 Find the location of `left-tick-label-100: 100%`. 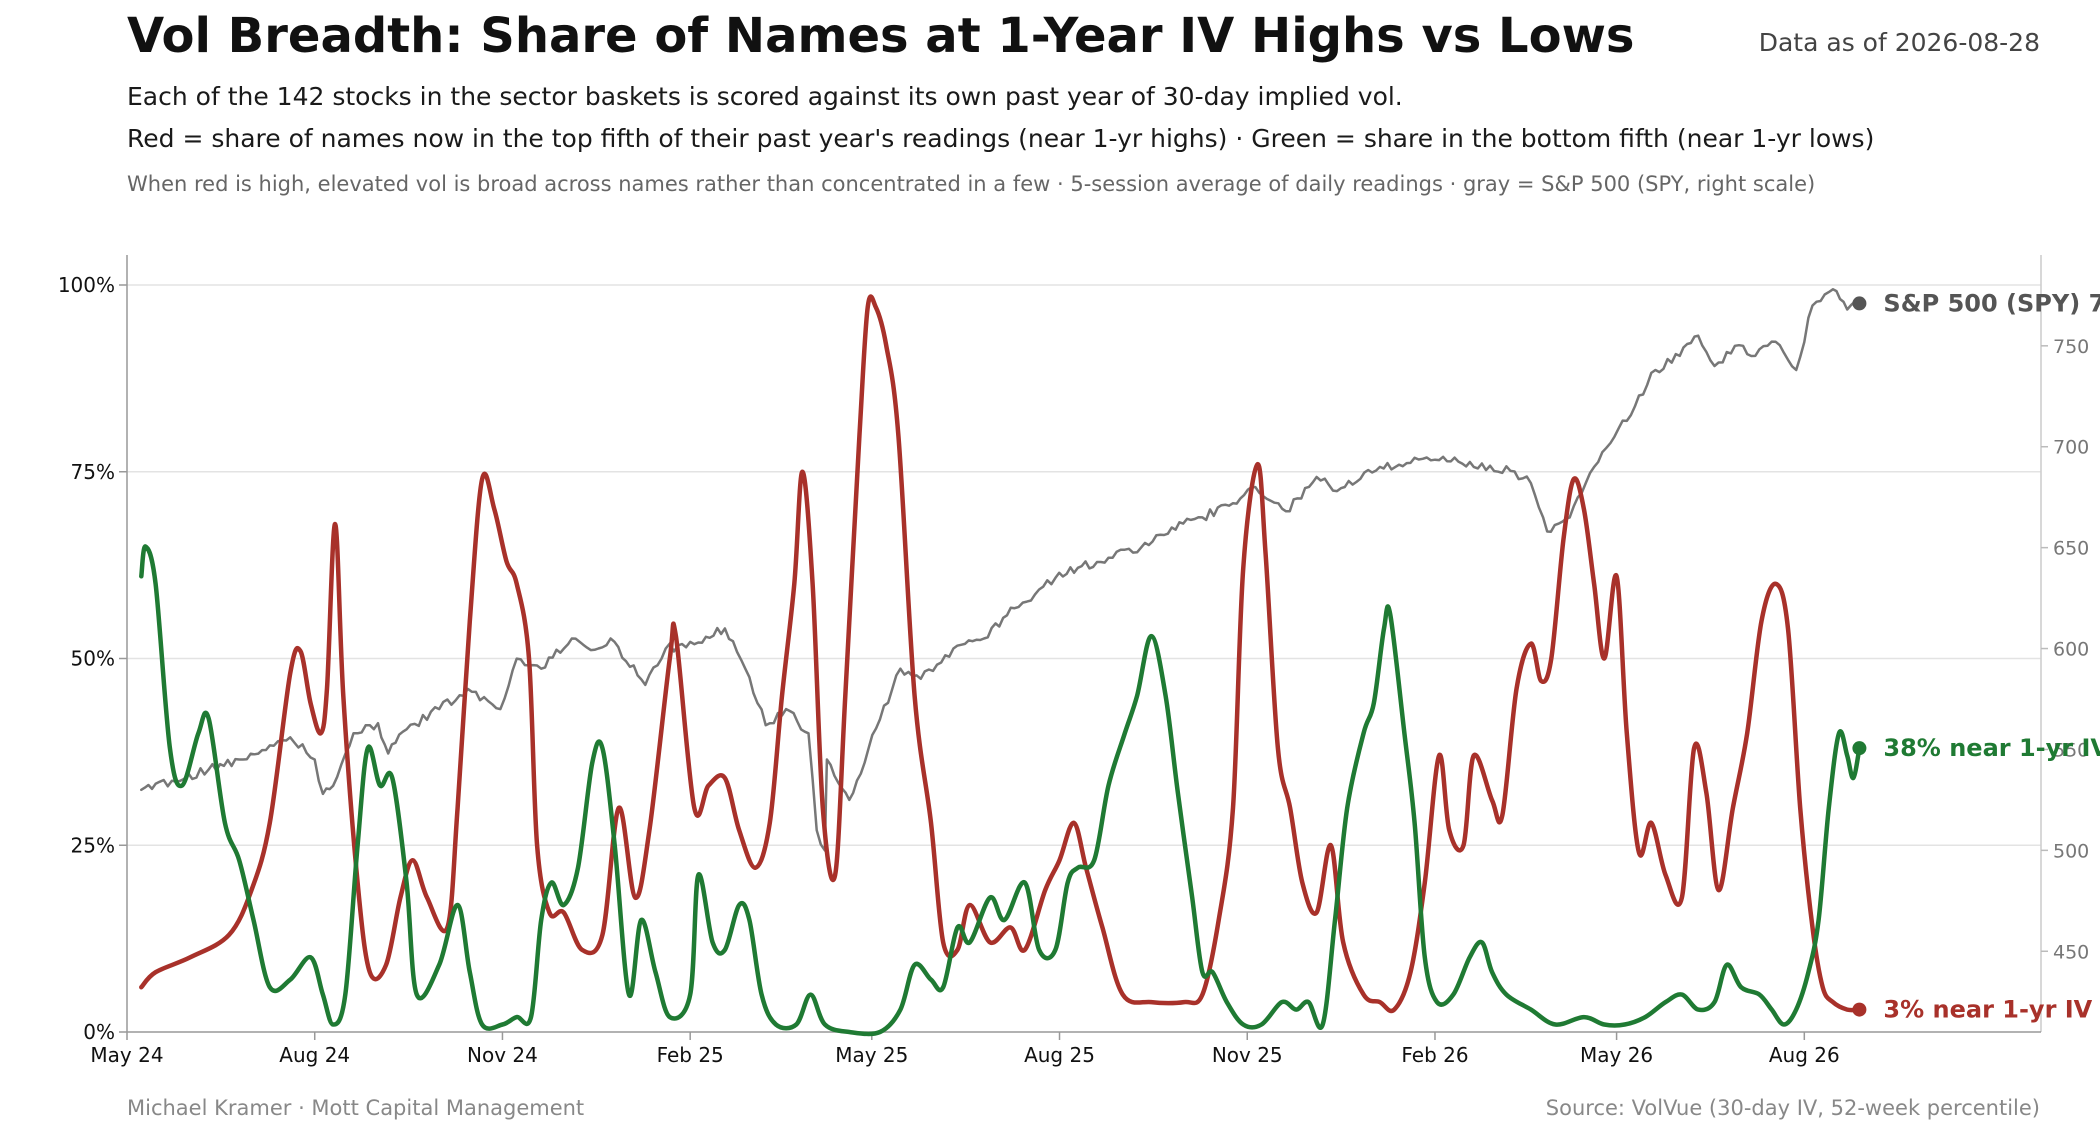

left-tick-label-100: 100% is located at coordinates (86, 285).